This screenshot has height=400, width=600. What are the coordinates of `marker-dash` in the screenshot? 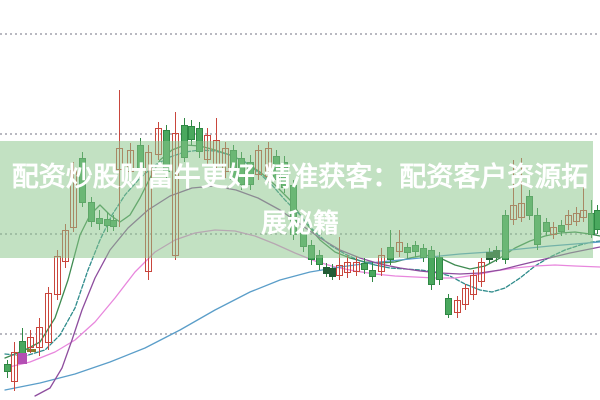 It's located at (31, 350).